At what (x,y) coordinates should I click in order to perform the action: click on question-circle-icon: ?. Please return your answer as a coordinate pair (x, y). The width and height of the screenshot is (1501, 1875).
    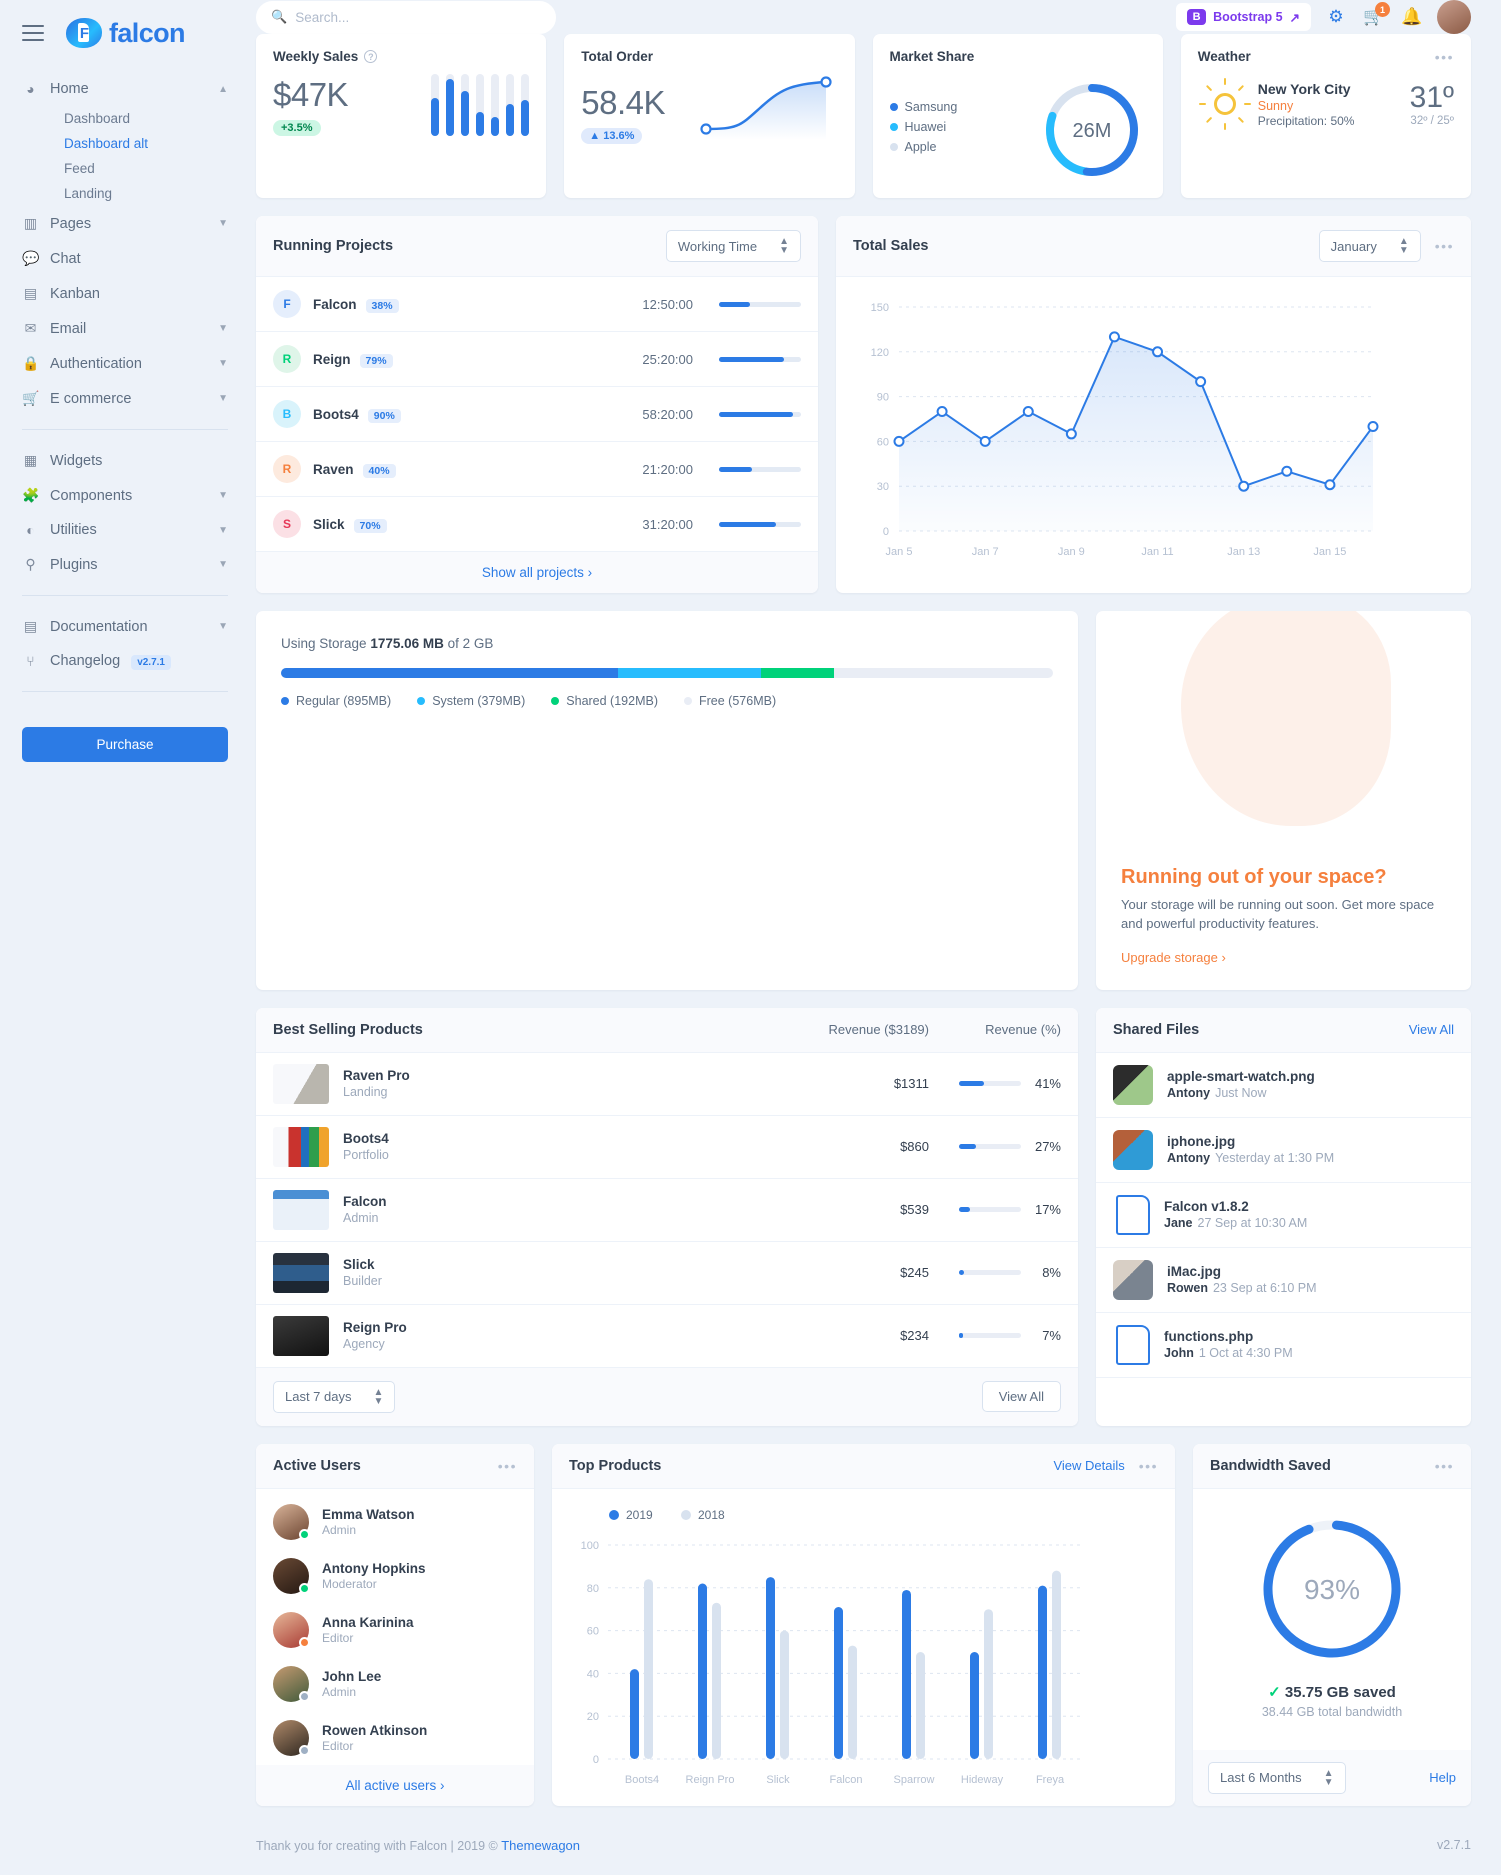
    Looking at the image, I should click on (371, 56).